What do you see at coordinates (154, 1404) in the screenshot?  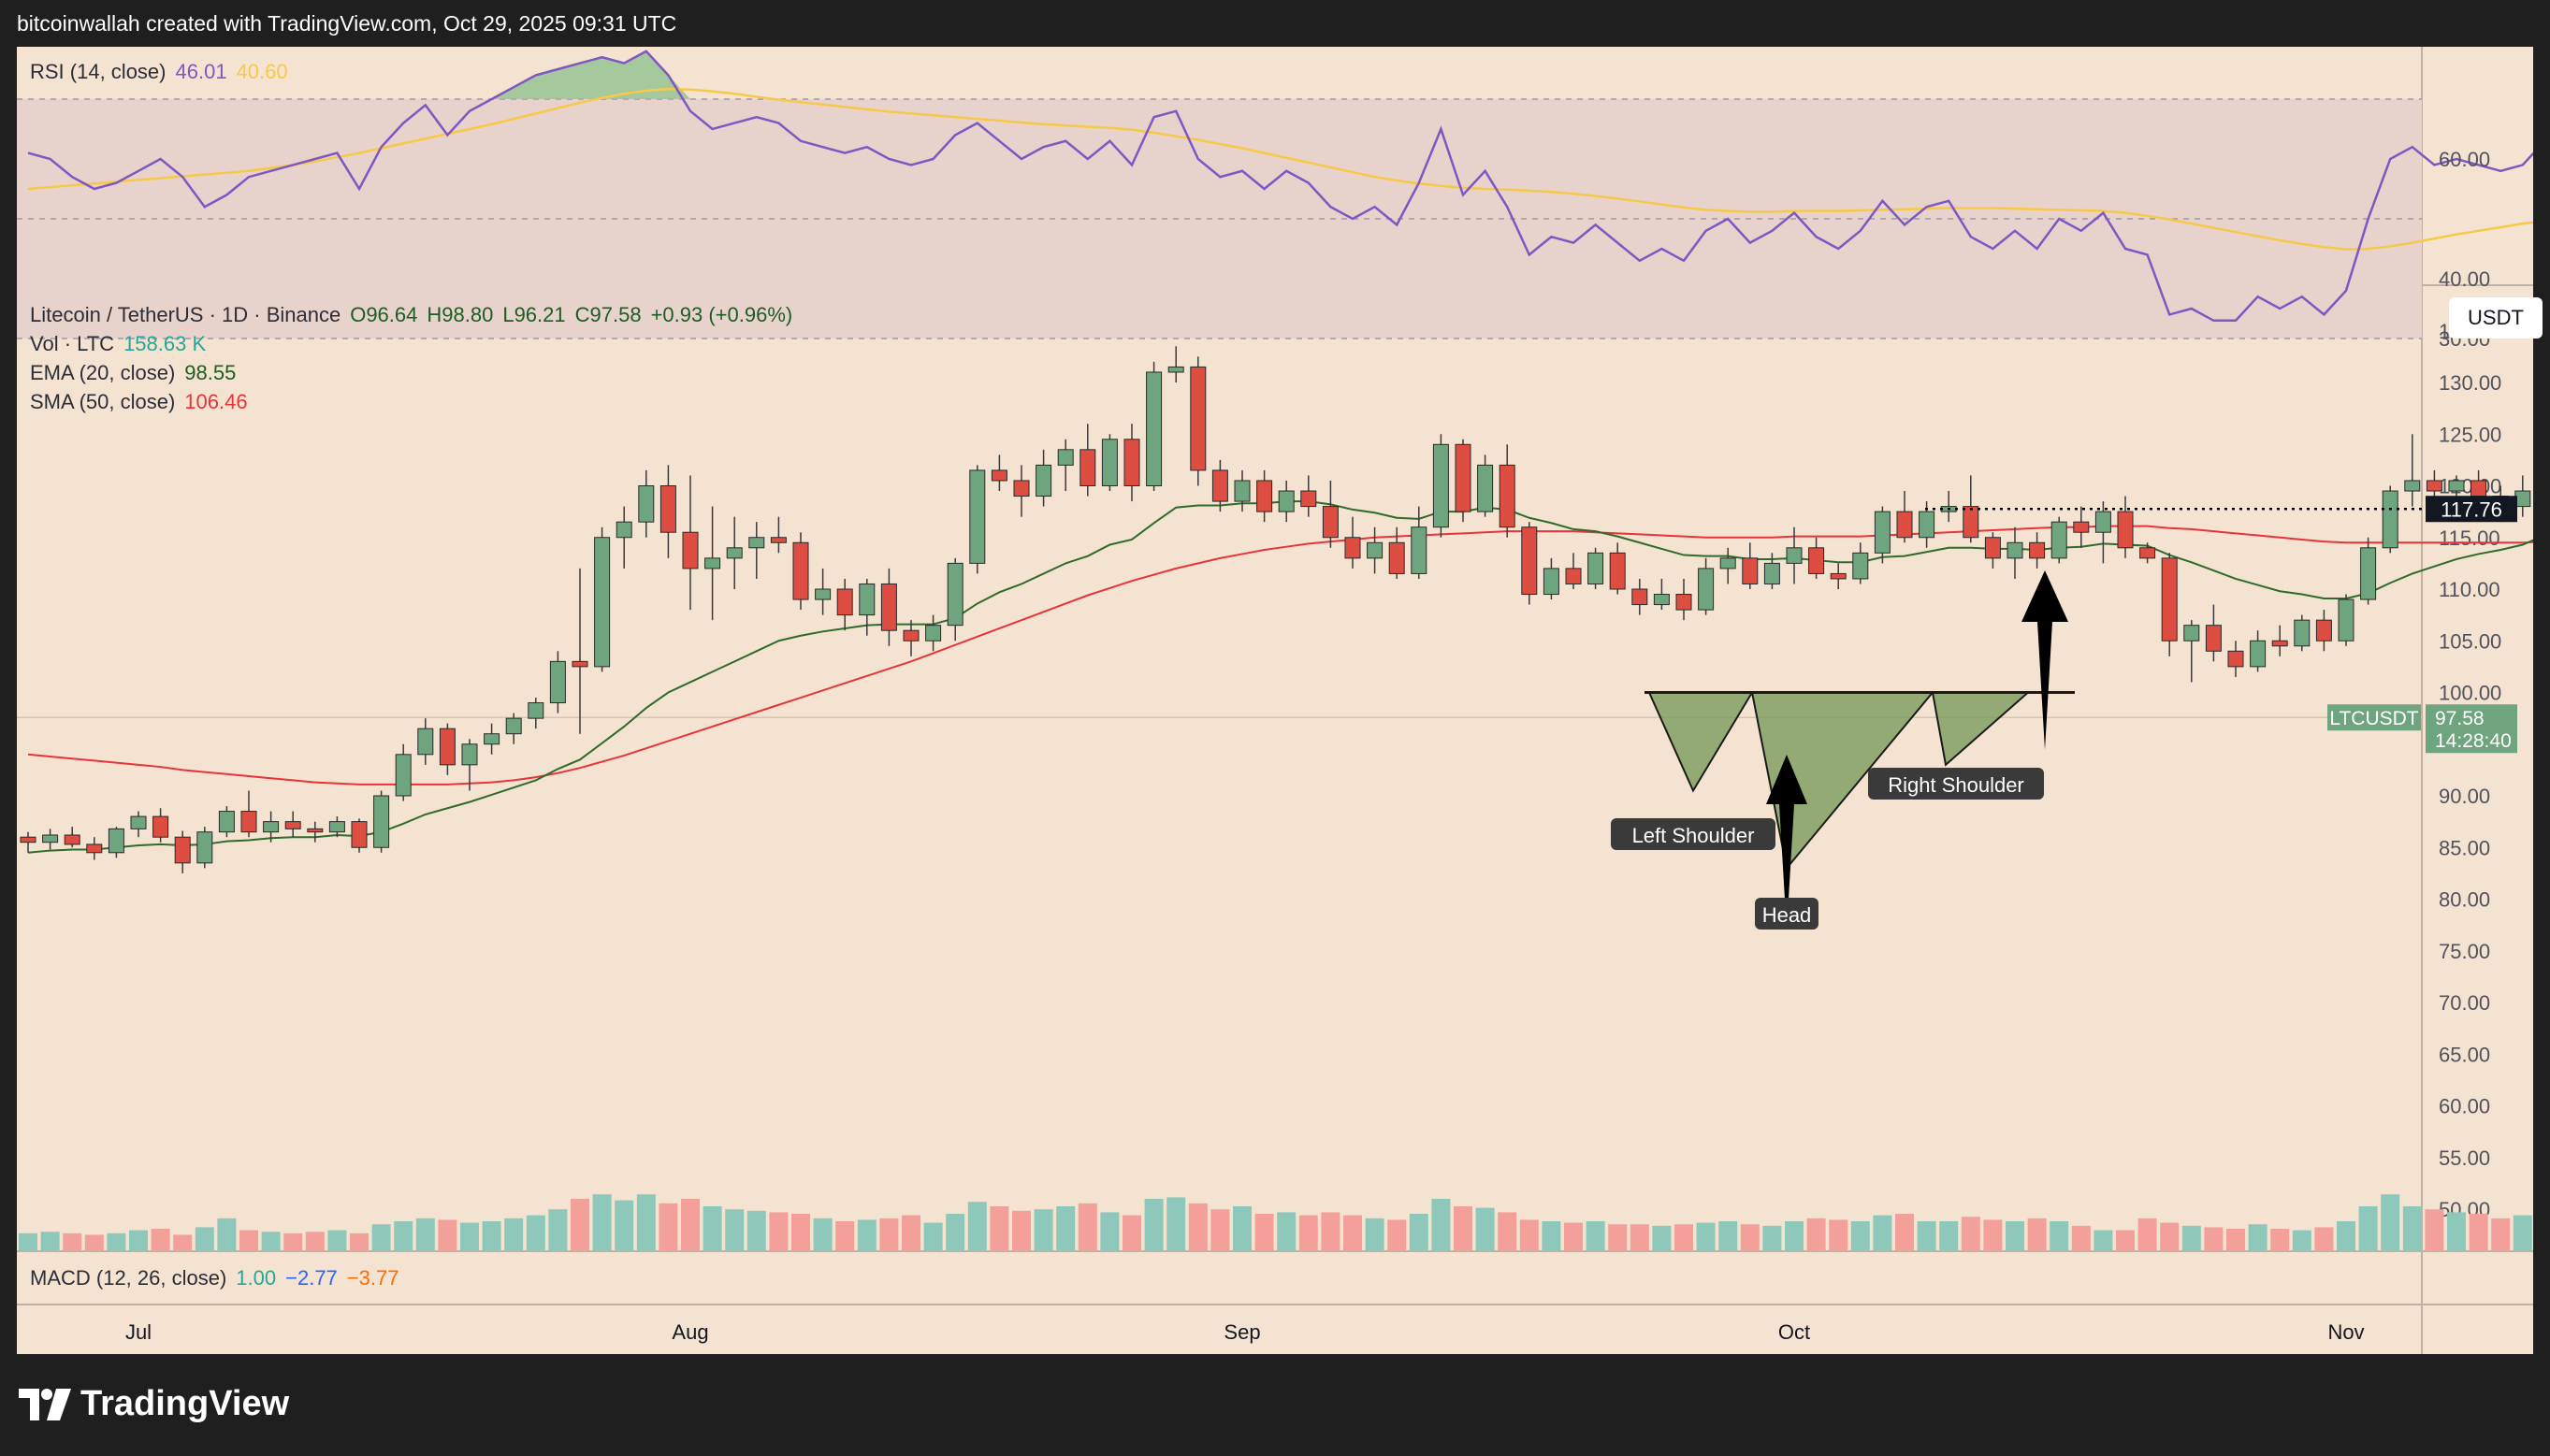 I see `tradingview-logo: TradingView` at bounding box center [154, 1404].